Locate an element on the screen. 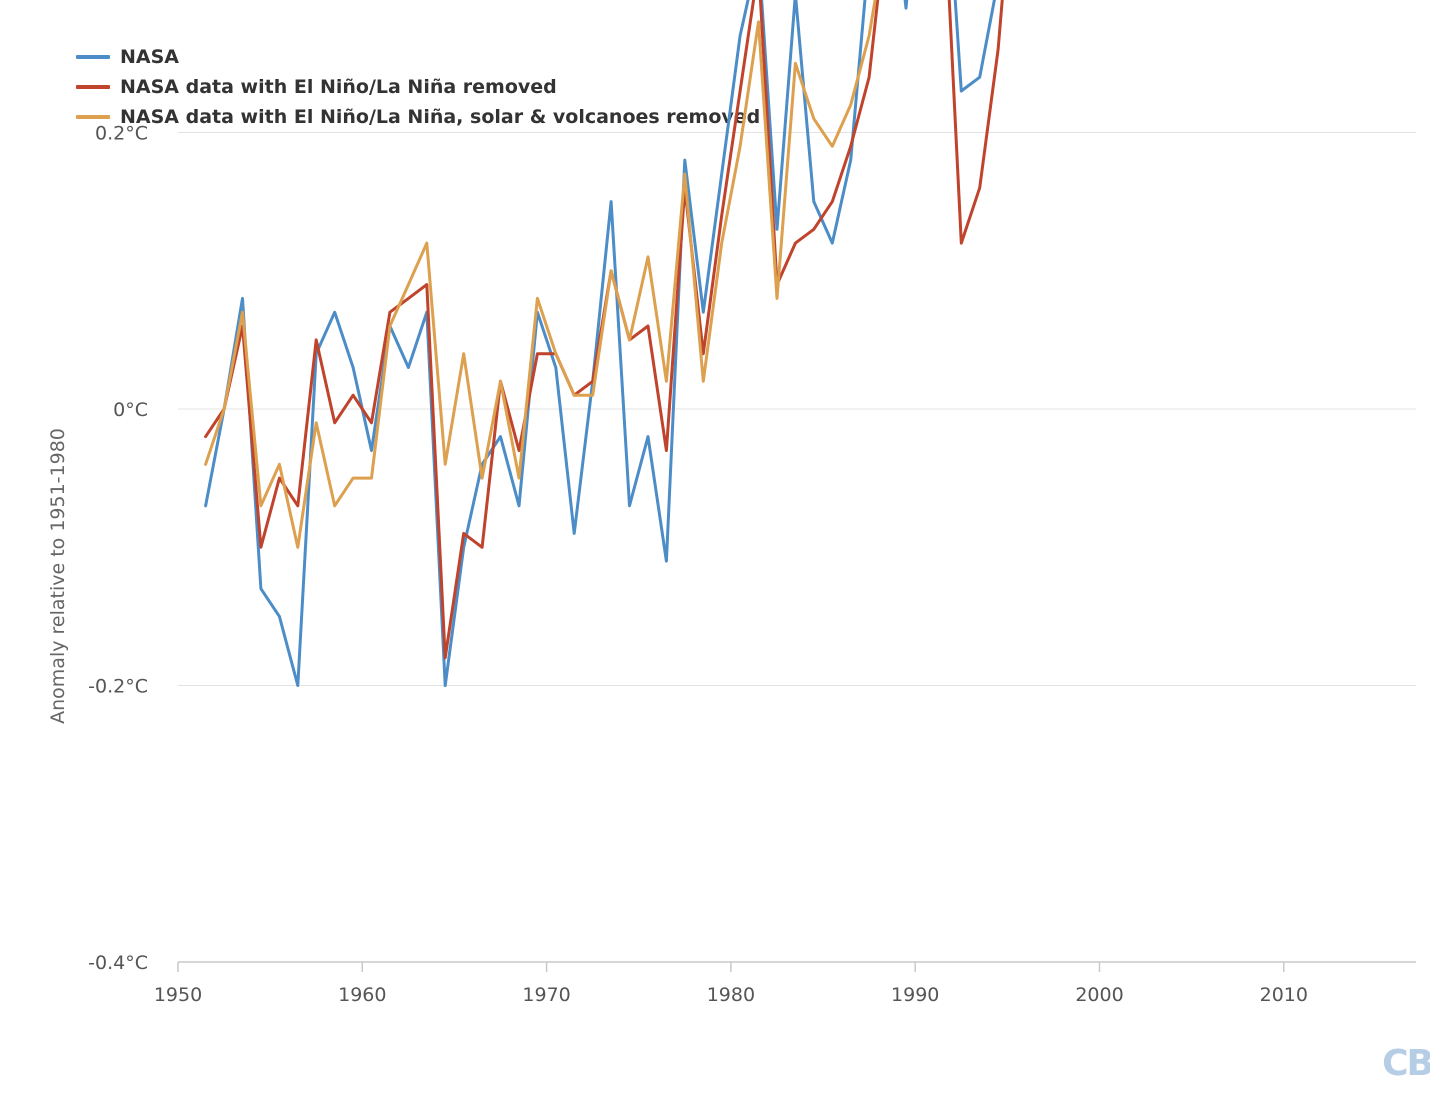 This screenshot has height=1116, width=1456. legend-item-1: NASA data with El Niño/La Niña removed is located at coordinates (316, 87).